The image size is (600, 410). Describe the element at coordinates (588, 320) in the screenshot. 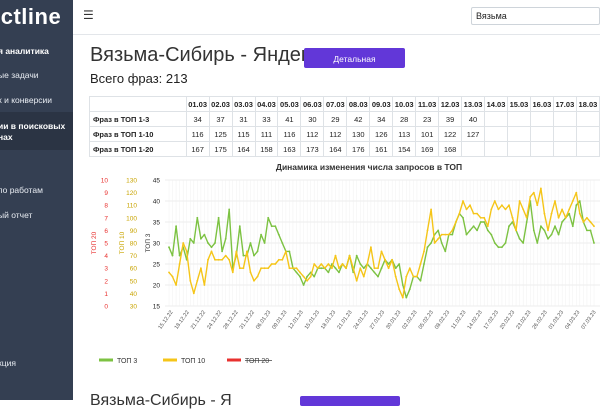

I see `x-tick-label: 07.03.23` at that location.